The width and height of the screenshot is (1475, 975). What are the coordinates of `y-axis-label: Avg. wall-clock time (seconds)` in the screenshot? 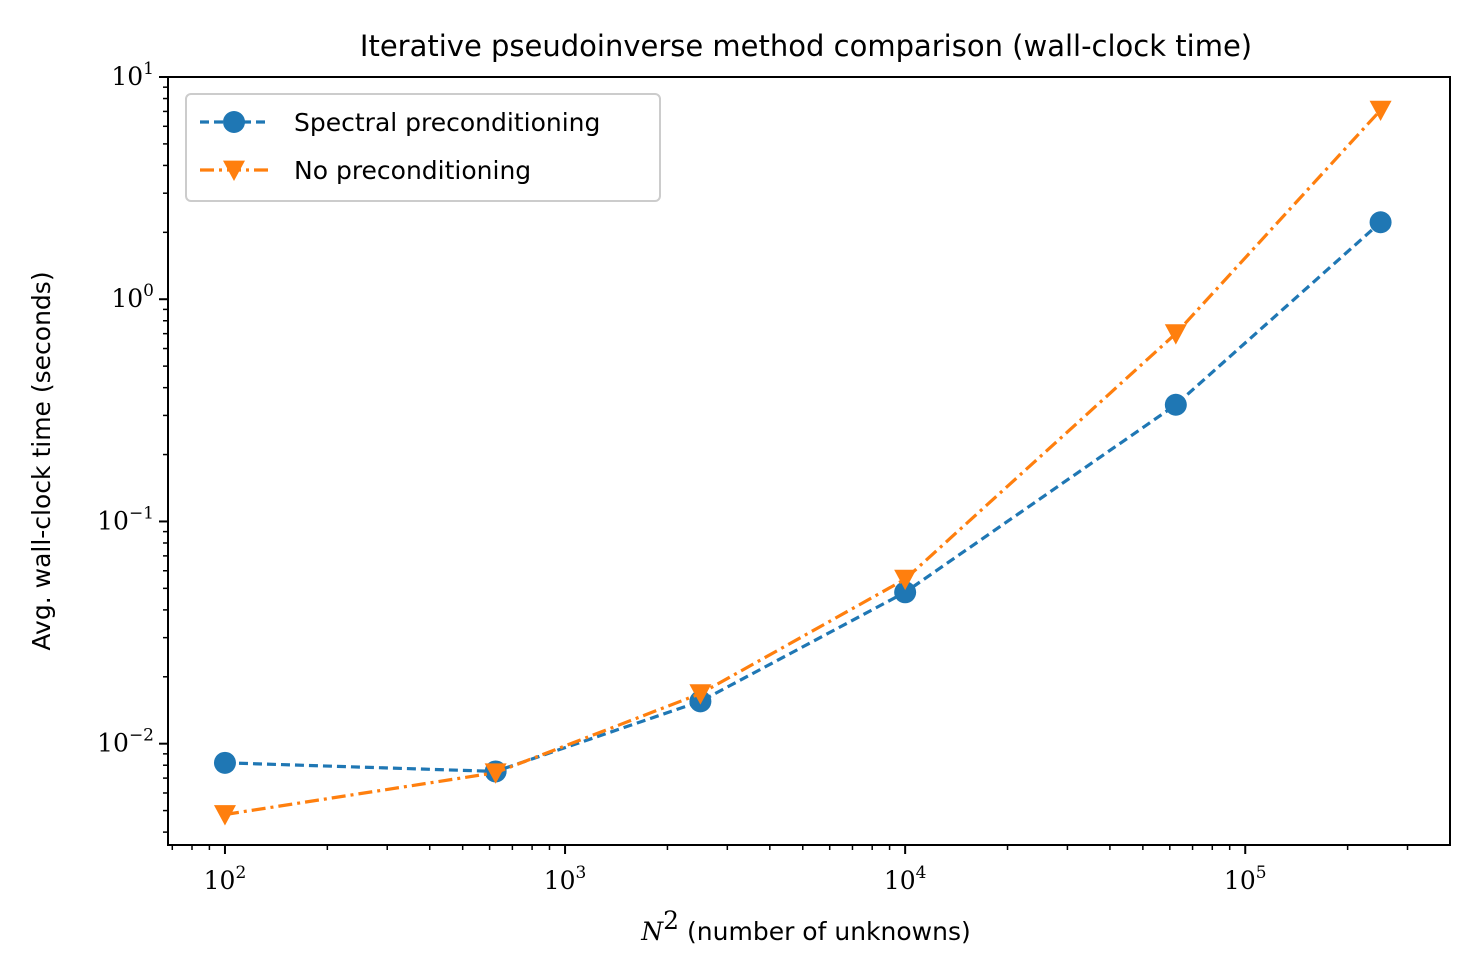 It's located at (41, 460).